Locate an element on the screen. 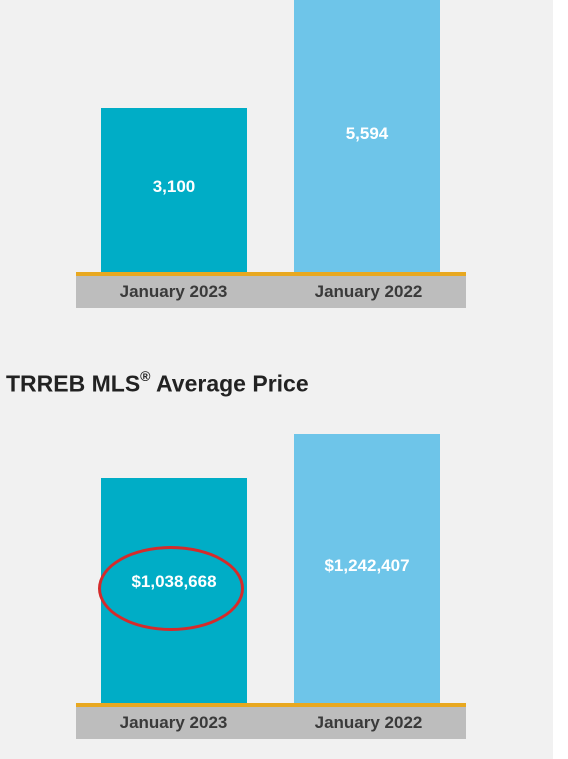  bar-value-label: $1,242,407 is located at coordinates (367, 565).